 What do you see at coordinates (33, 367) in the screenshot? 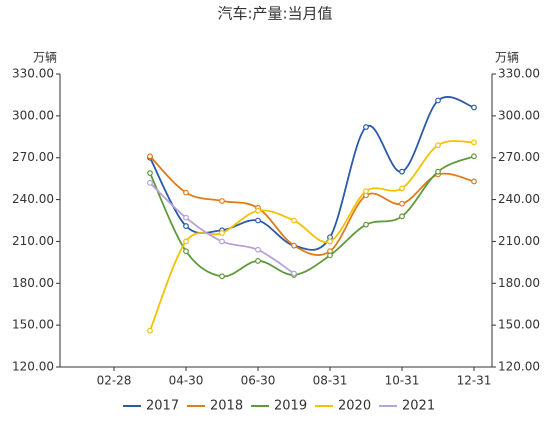
I see `y-tick-label: 120.00` at bounding box center [33, 367].